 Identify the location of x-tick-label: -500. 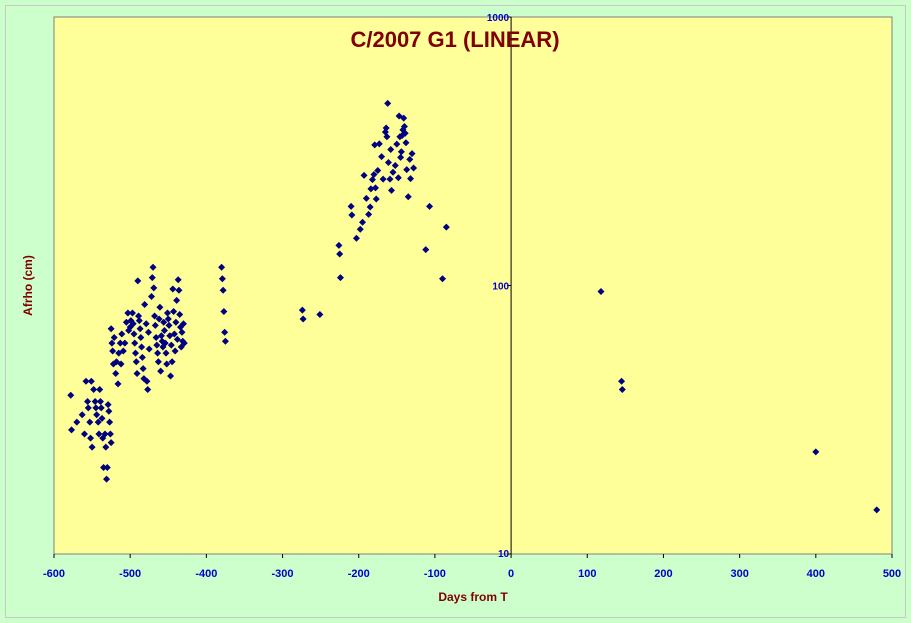
(130, 574).